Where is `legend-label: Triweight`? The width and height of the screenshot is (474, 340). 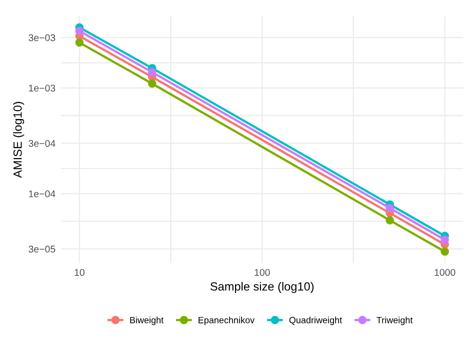
legend-label: Triweight is located at coordinates (394, 321).